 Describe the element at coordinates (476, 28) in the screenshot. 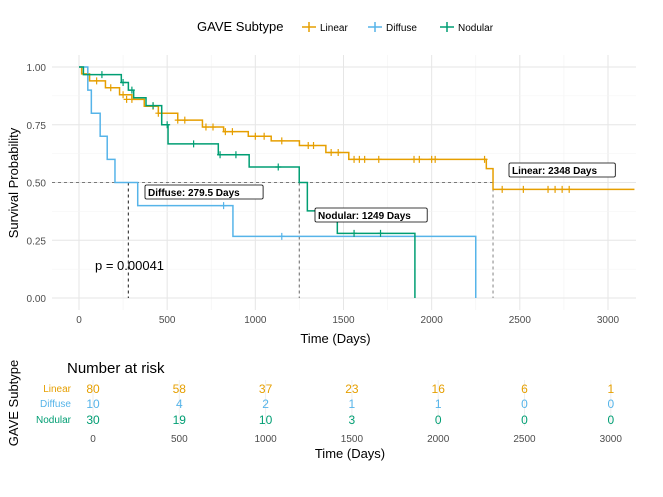

I see `legend-label: Nodular` at that location.